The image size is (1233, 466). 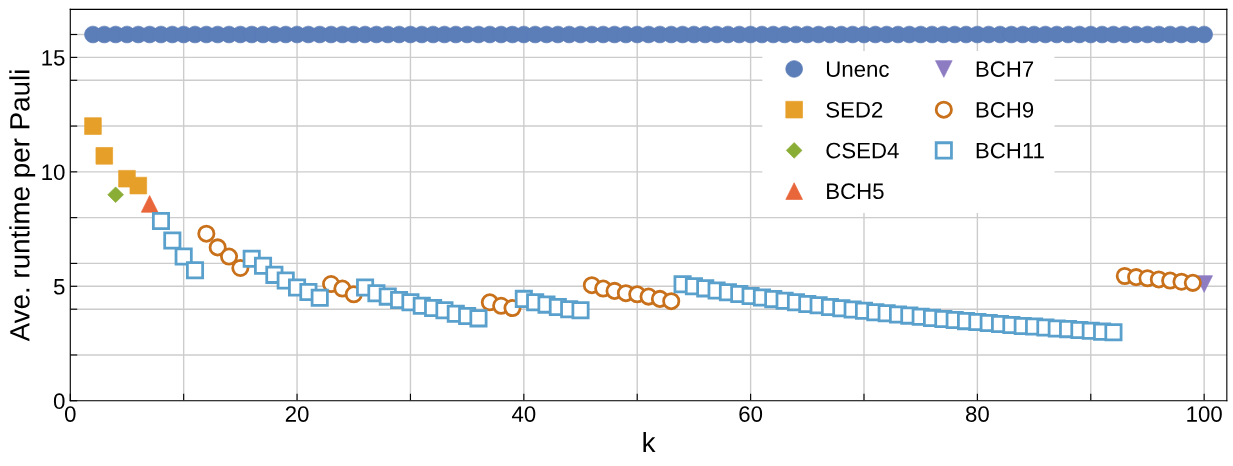 What do you see at coordinates (523, 414) in the screenshot?
I see `x-tick-label: 40` at bounding box center [523, 414].